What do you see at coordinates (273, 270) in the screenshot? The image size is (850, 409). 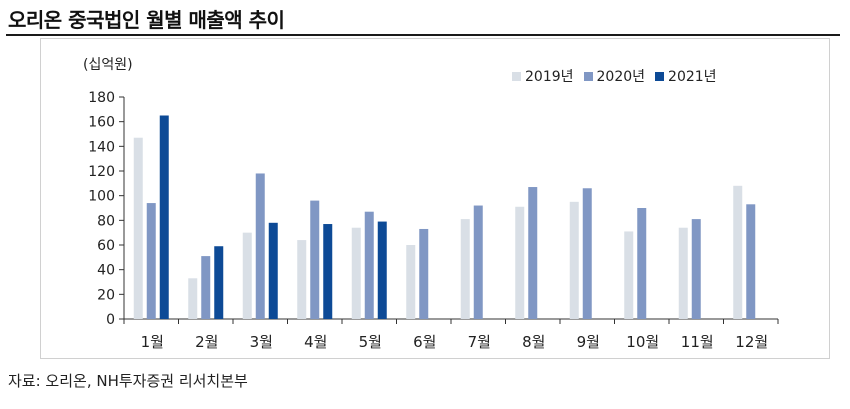 I see `bar-2021년-3월` at bounding box center [273, 270].